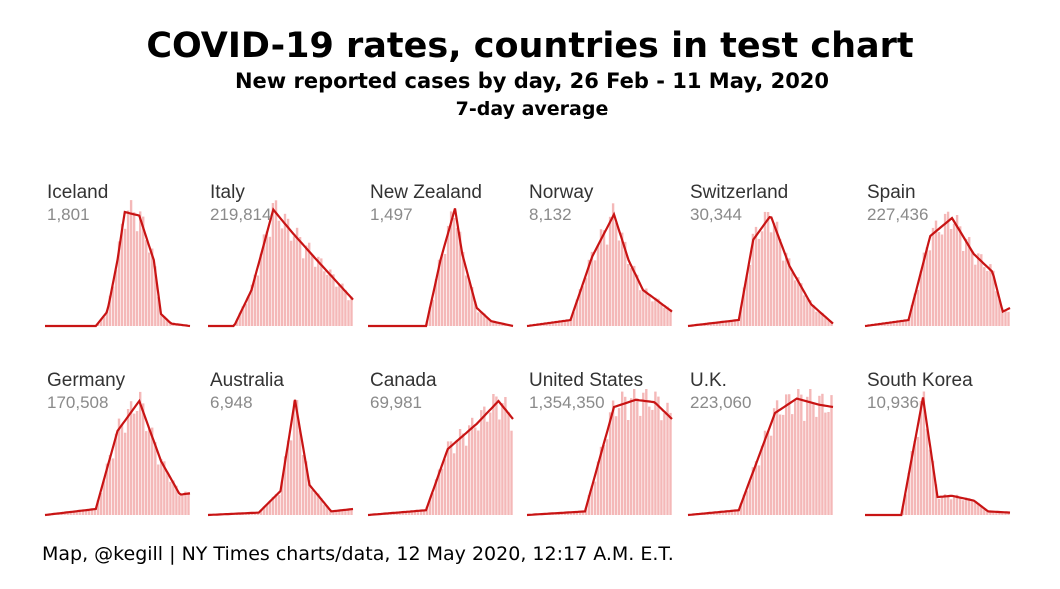 Image resolution: width=1060 pixels, height=589 pixels. I want to click on country-total: 8,132, so click(550, 214).